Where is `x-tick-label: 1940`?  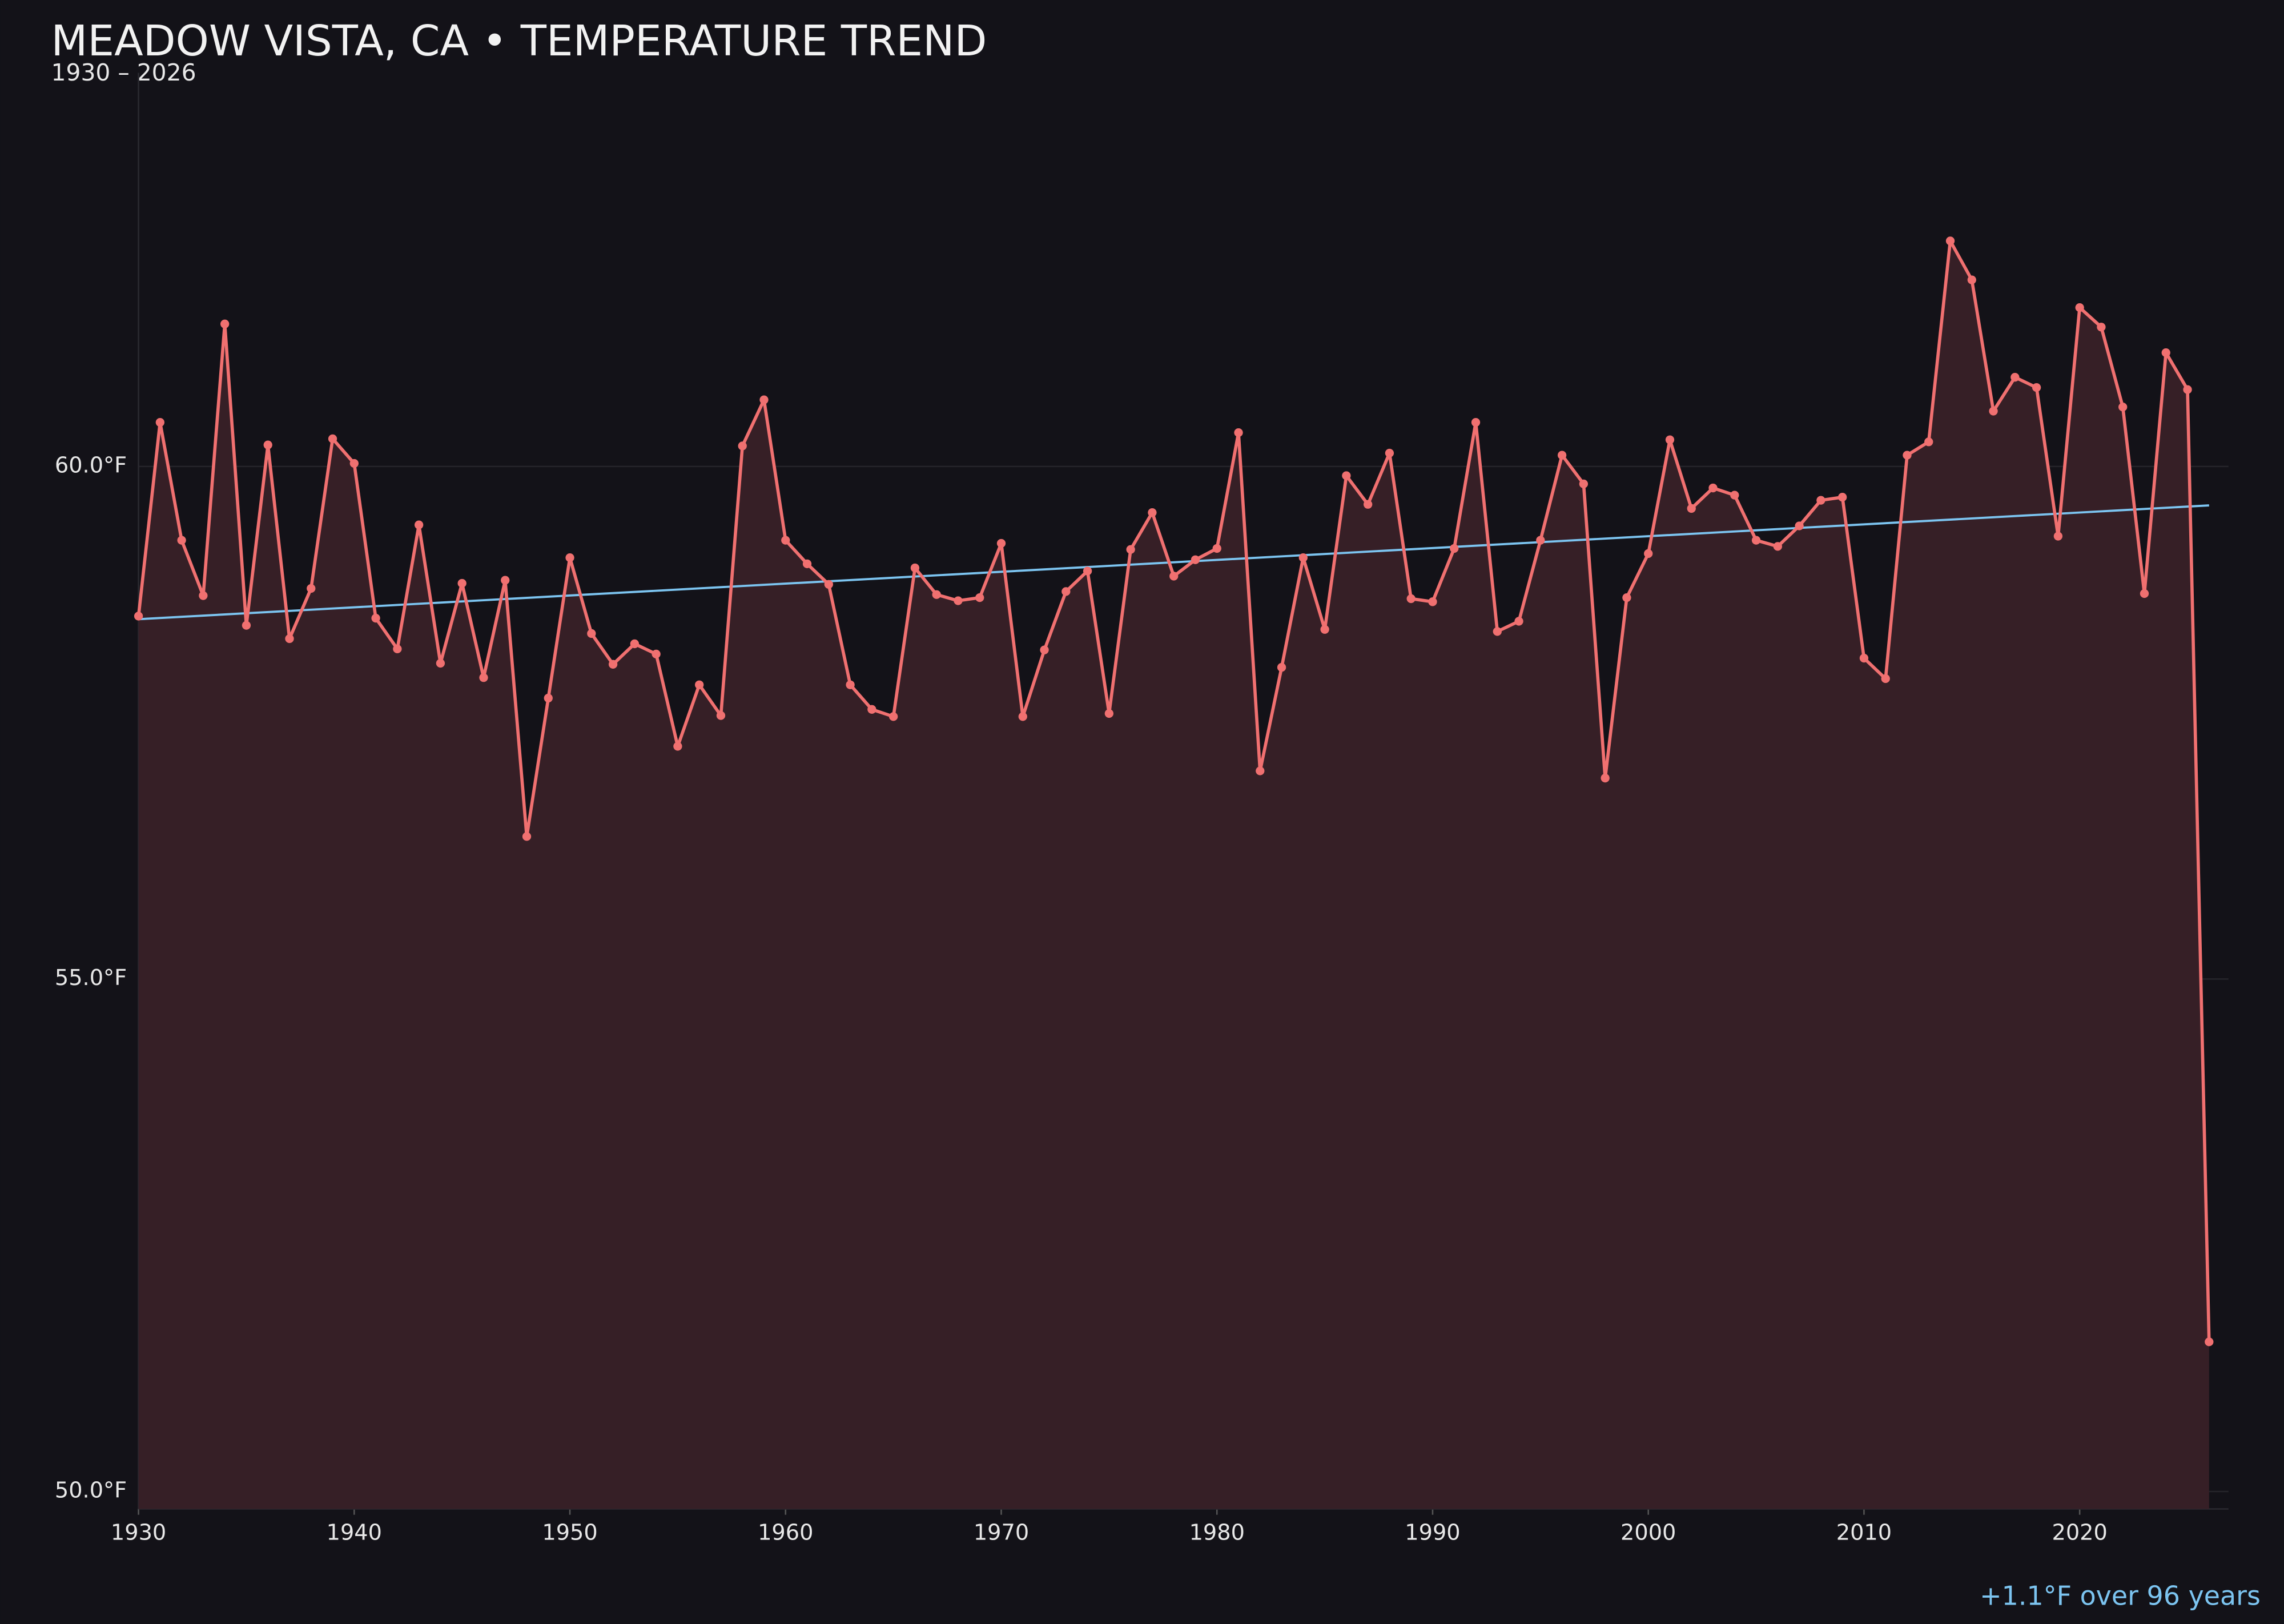
x-tick-label: 1940 is located at coordinates (354, 1532).